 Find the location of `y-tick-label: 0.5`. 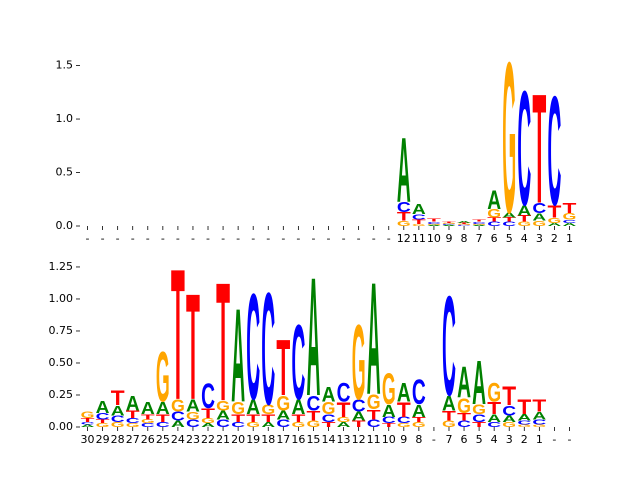

y-tick-label: 0.5 is located at coordinates (65, 172).